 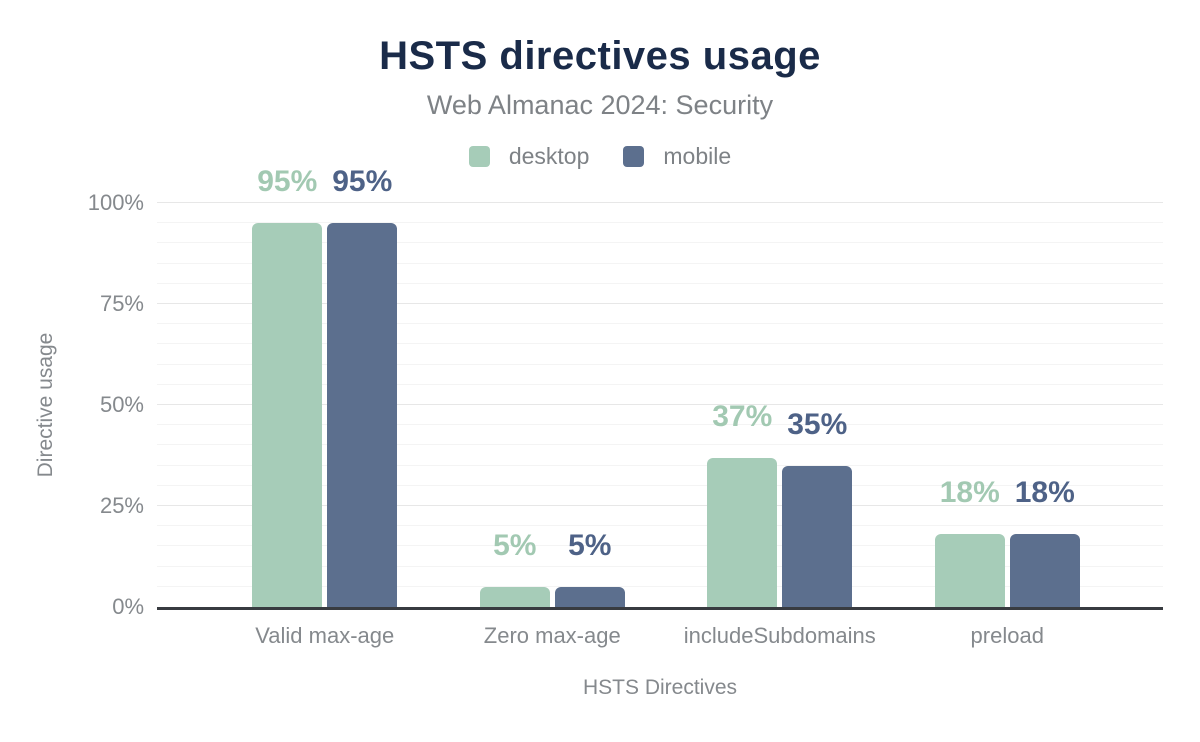 What do you see at coordinates (45, 405) in the screenshot?
I see `y-axis-title: Directive usage` at bounding box center [45, 405].